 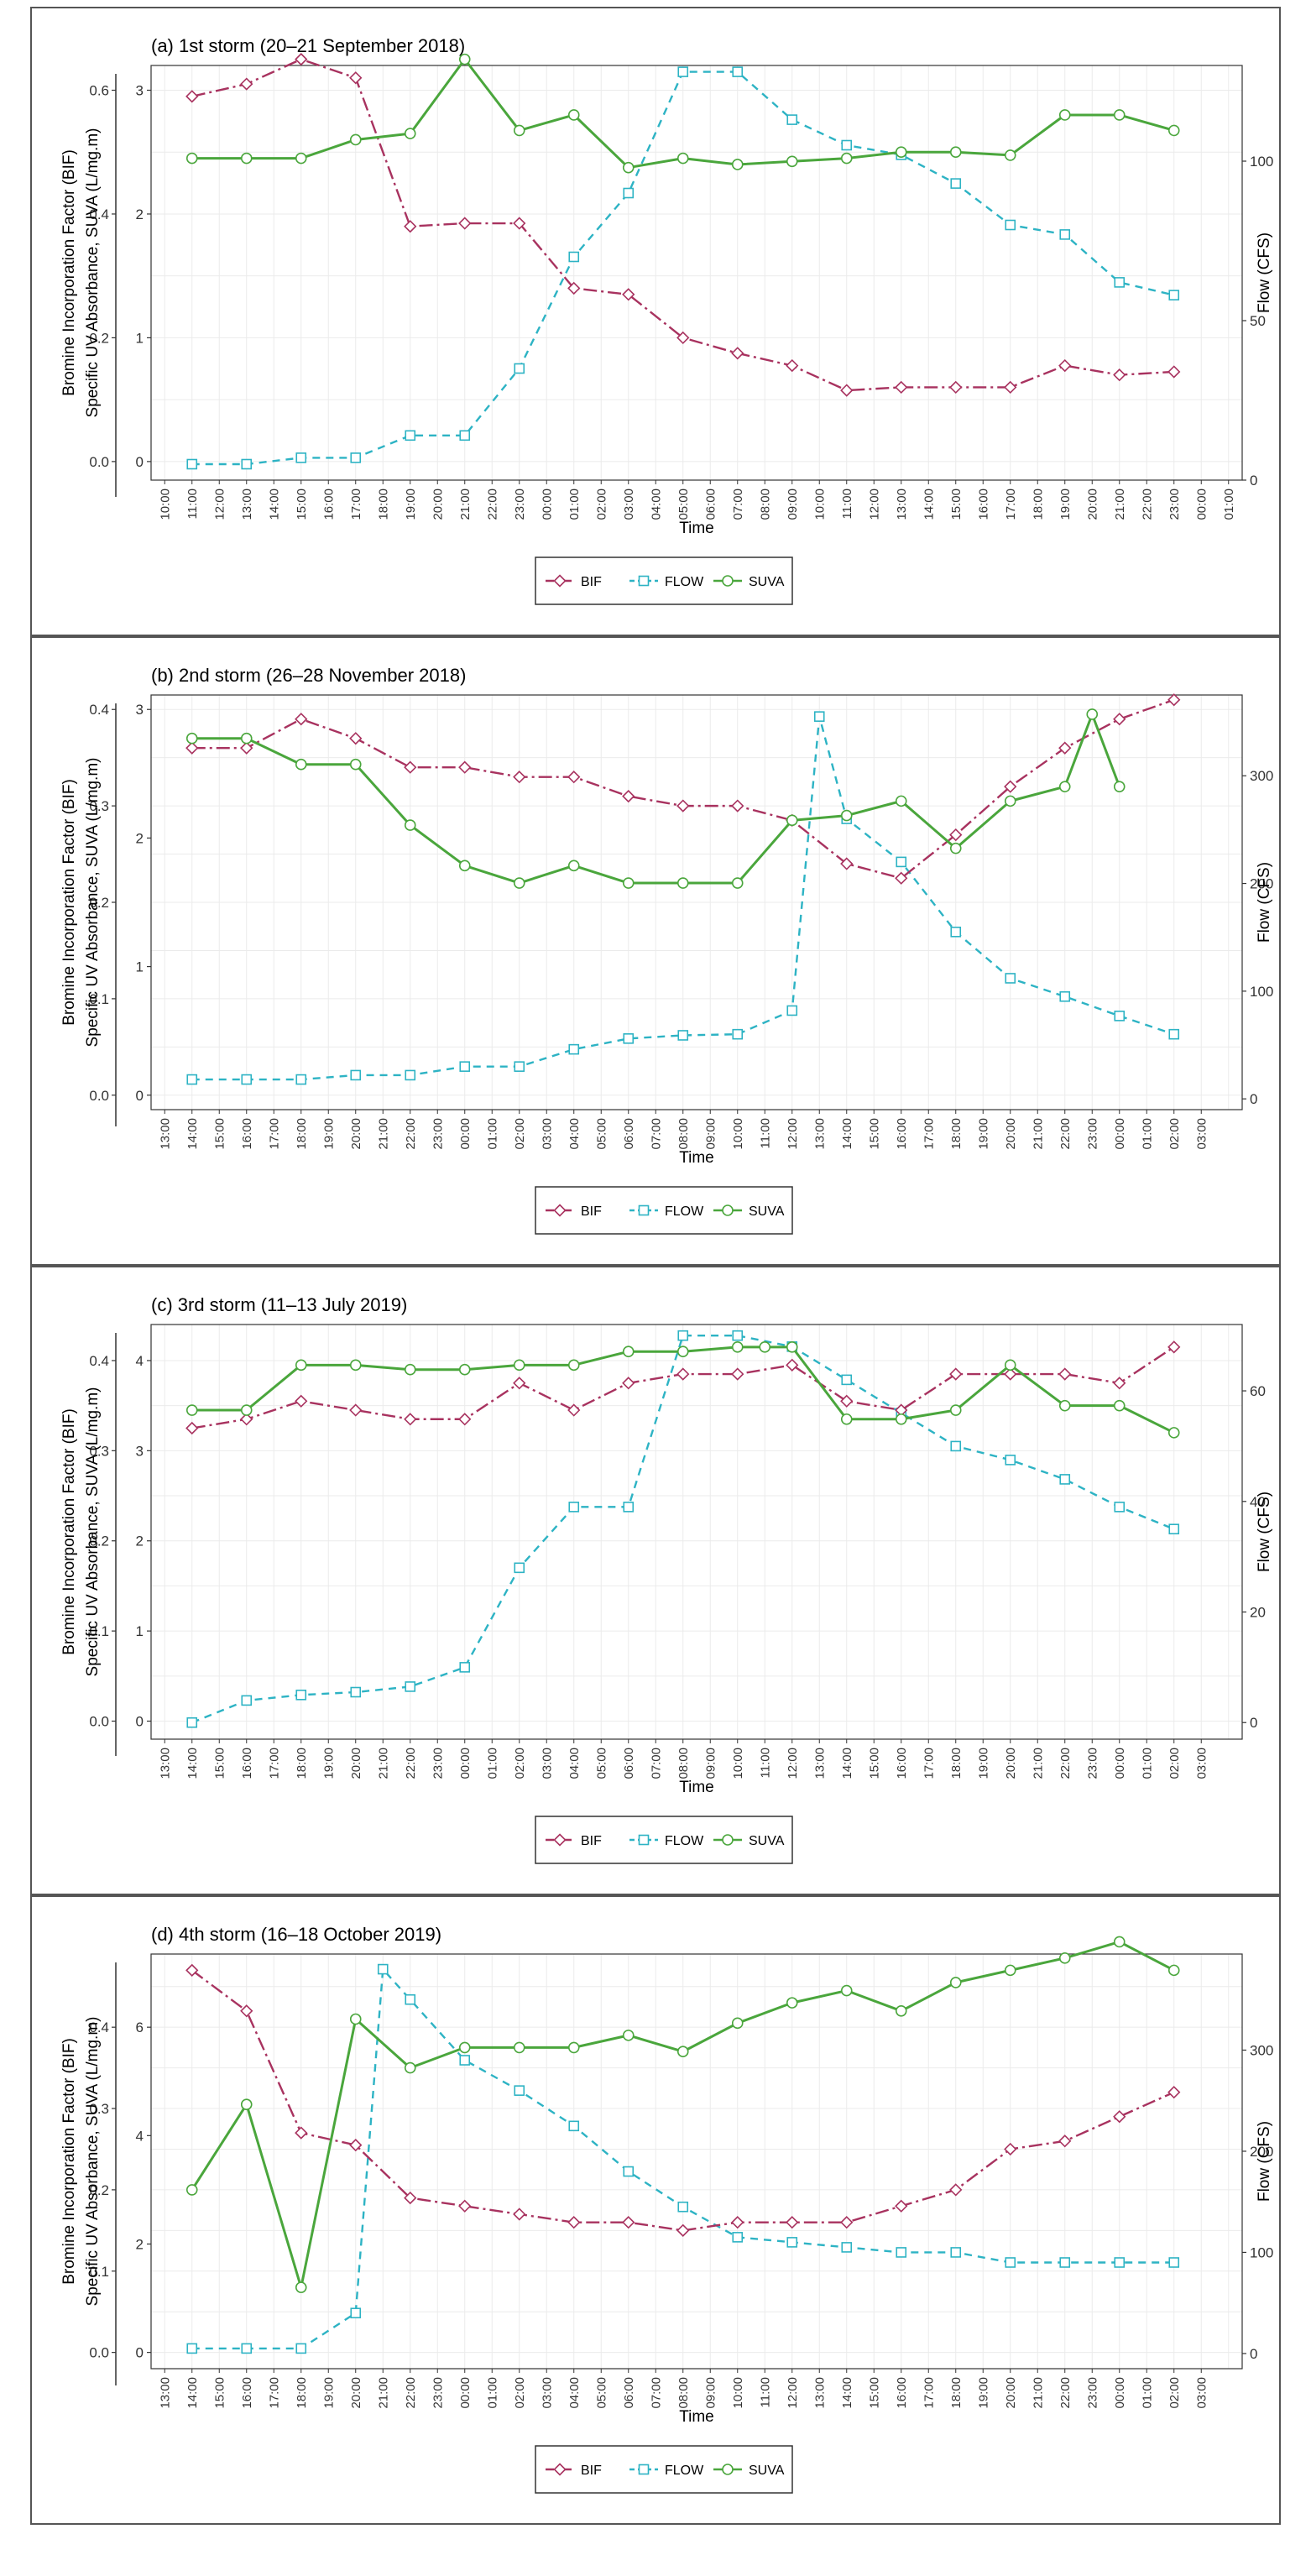 I want to click on series-bif, so click(x=683, y=1387).